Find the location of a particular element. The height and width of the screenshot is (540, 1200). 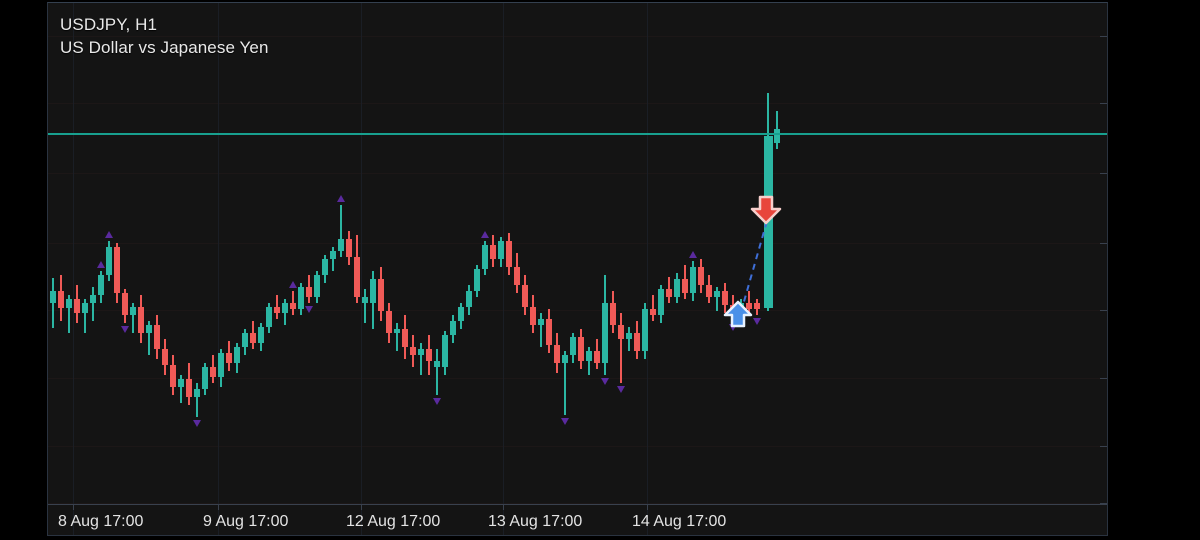

sell-signal-arrow is located at coordinates (766, 210).